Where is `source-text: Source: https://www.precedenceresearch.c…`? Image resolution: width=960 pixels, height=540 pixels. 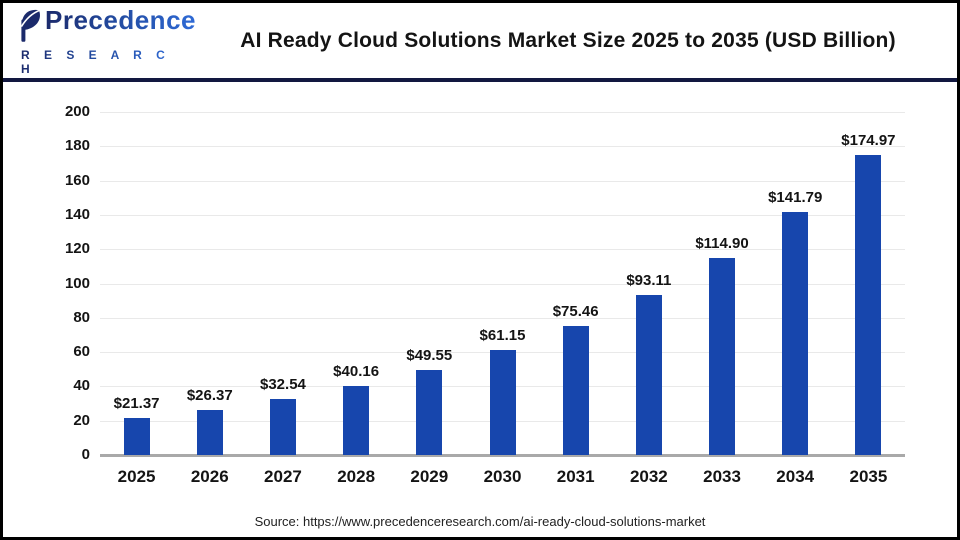
source-text: Source: https://www.precedenceresearch.c… is located at coordinates (480, 521).